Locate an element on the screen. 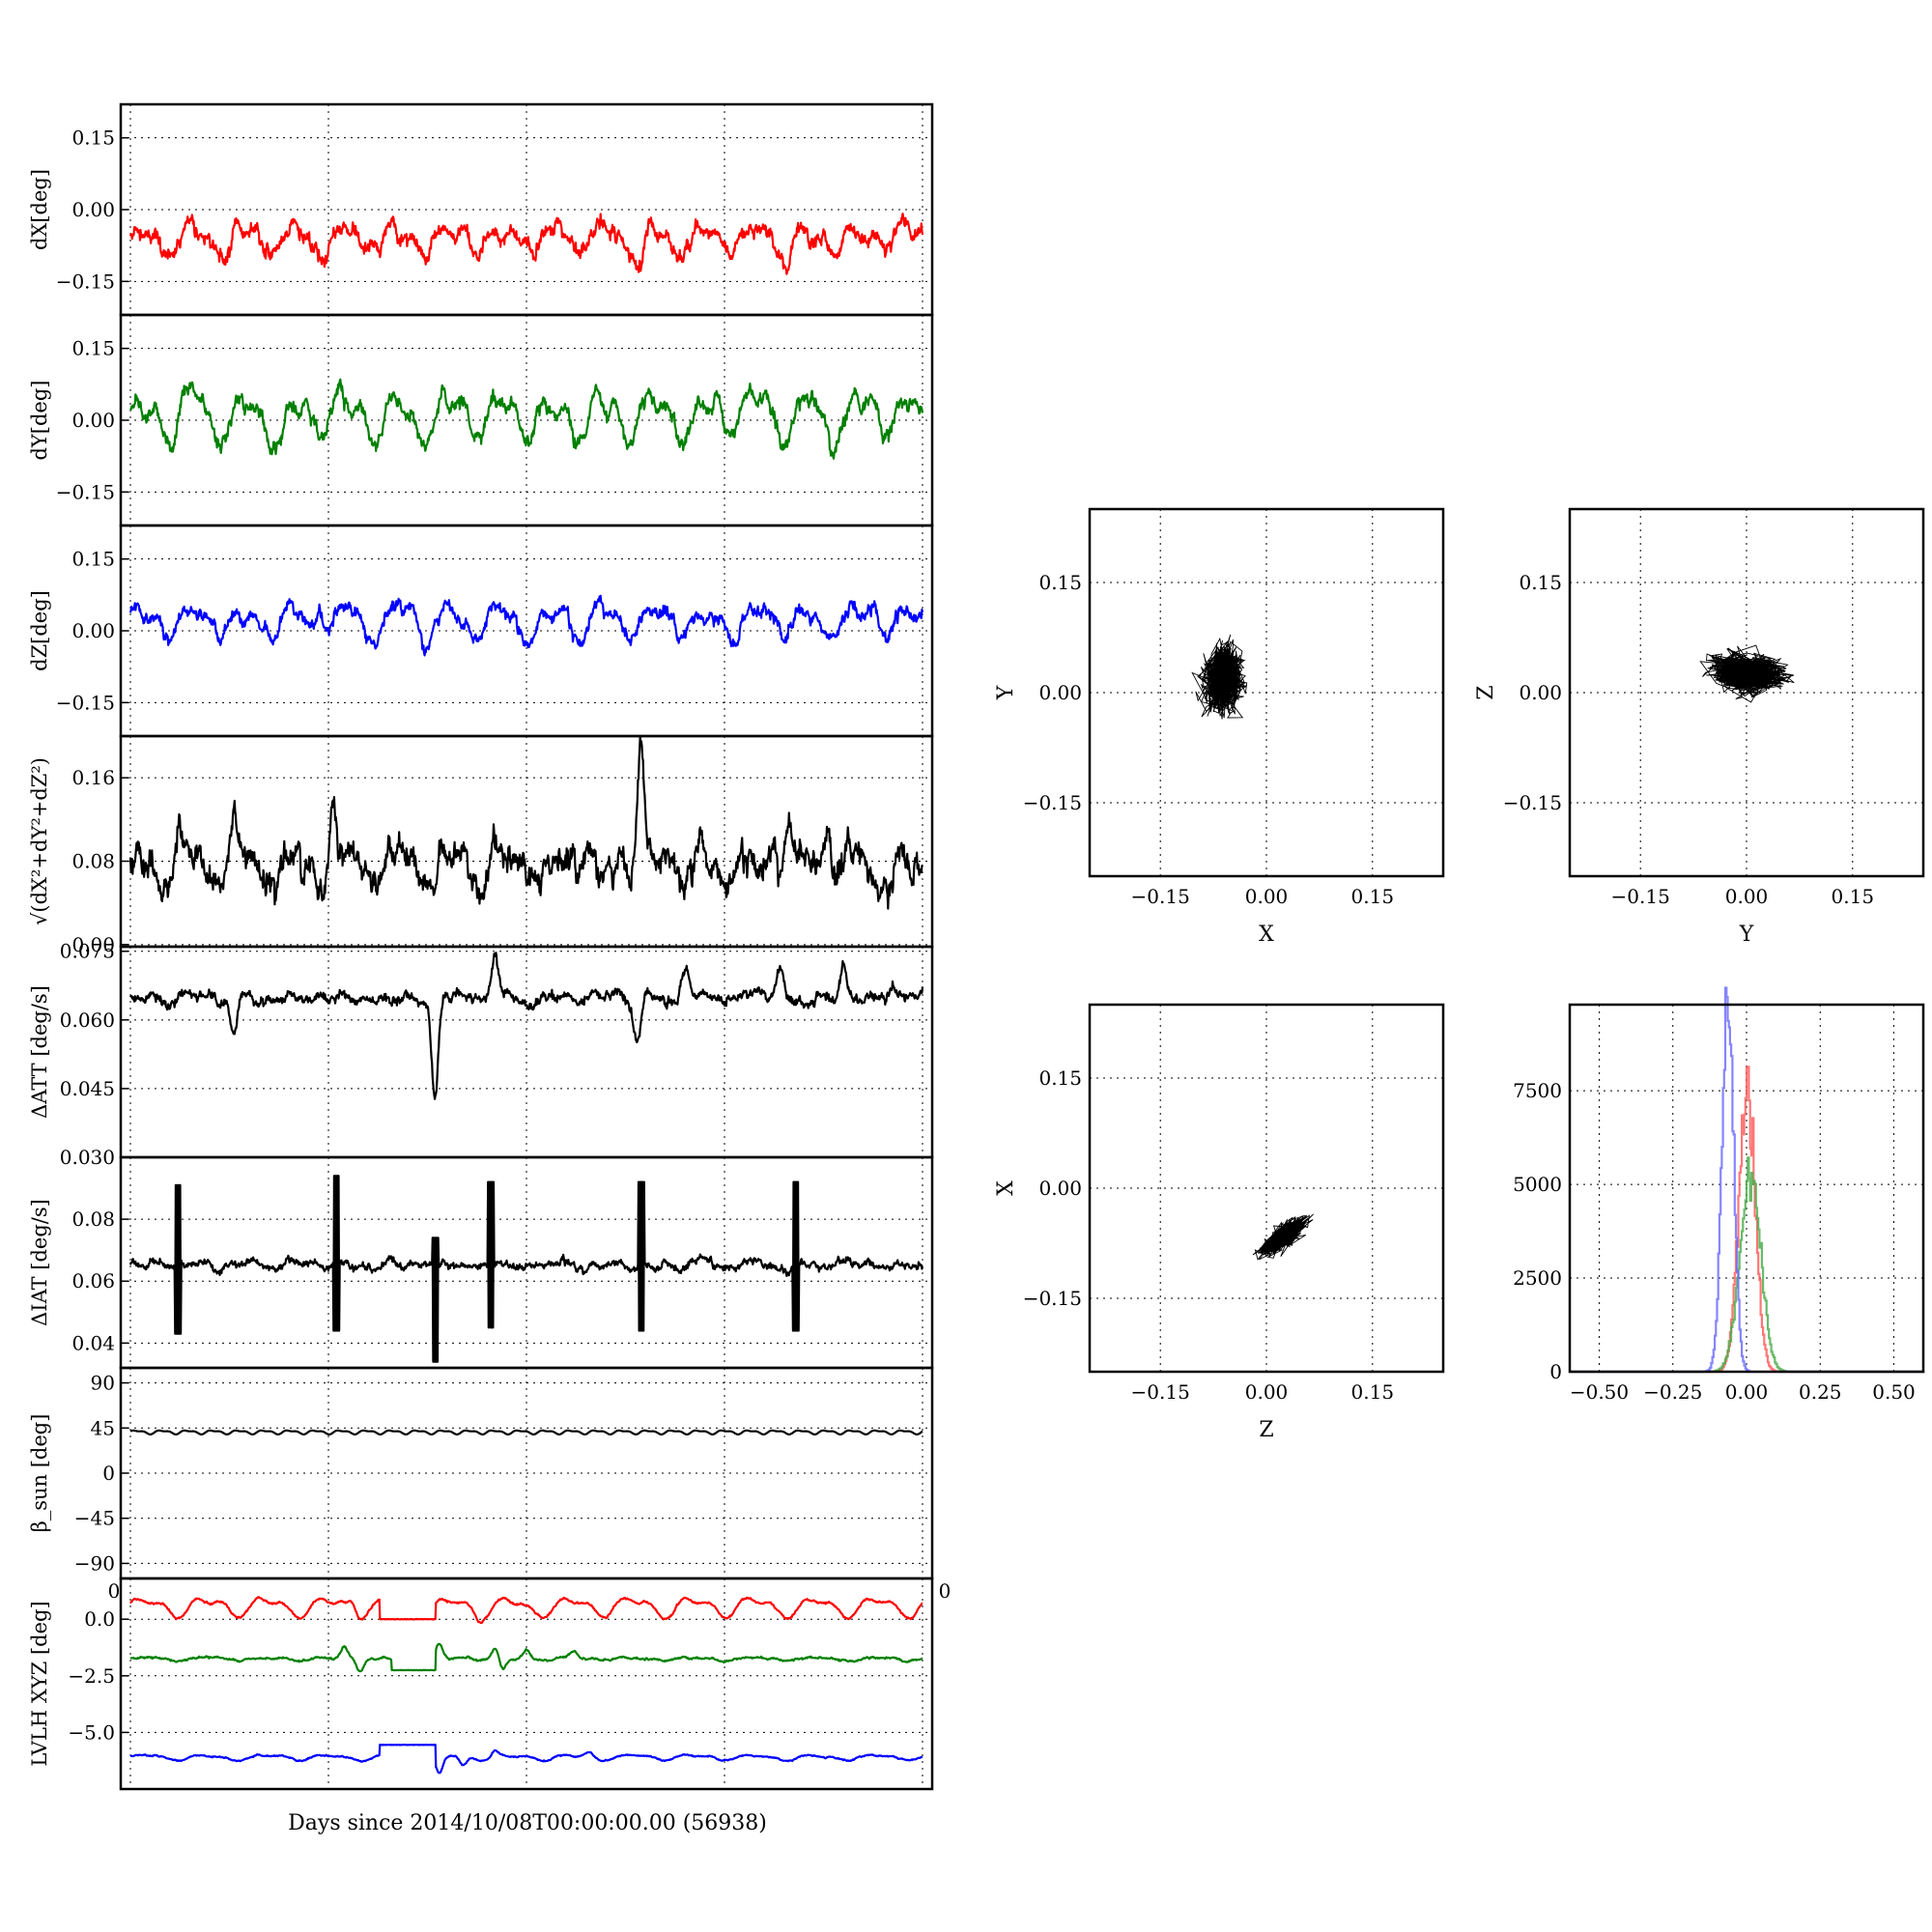 Image resolution: width=1932 pixels, height=1932 pixels. y-tick-label: 0.06 is located at coordinates (93, 1281).